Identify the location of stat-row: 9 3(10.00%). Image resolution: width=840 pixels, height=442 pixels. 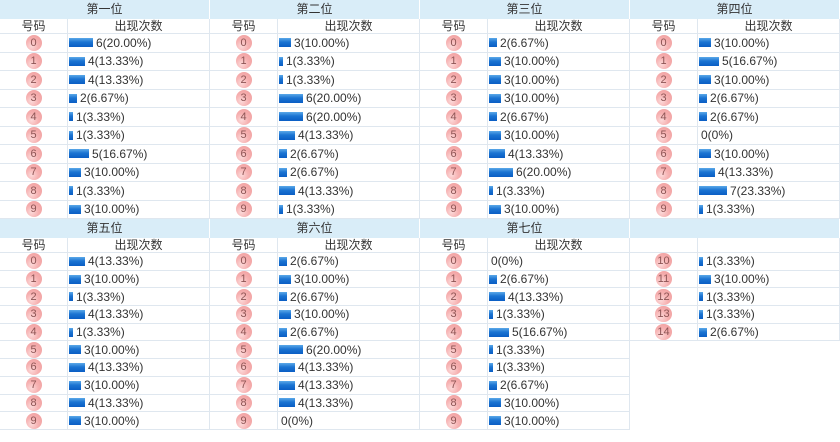
(105, 421).